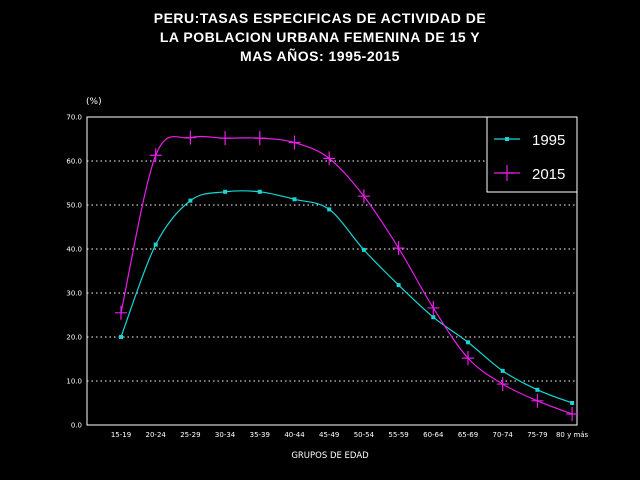 The width and height of the screenshot is (640, 480). I want to click on x-tick-label: 25-29, so click(190, 435).